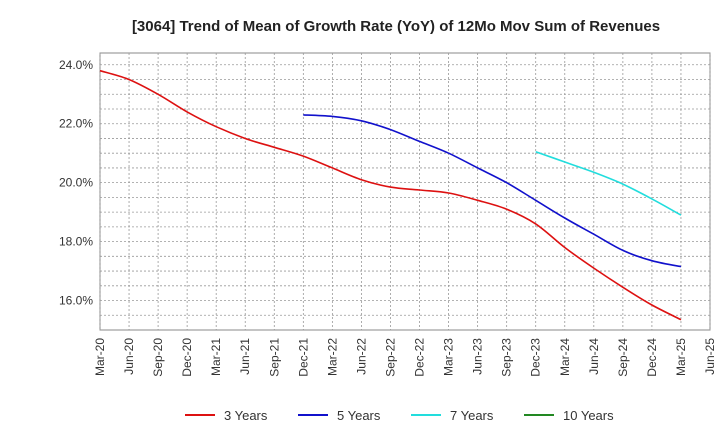 This screenshot has height=440, width=720. What do you see at coordinates (594, 356) in the screenshot?
I see `x-tick-label: Jun-24` at bounding box center [594, 356].